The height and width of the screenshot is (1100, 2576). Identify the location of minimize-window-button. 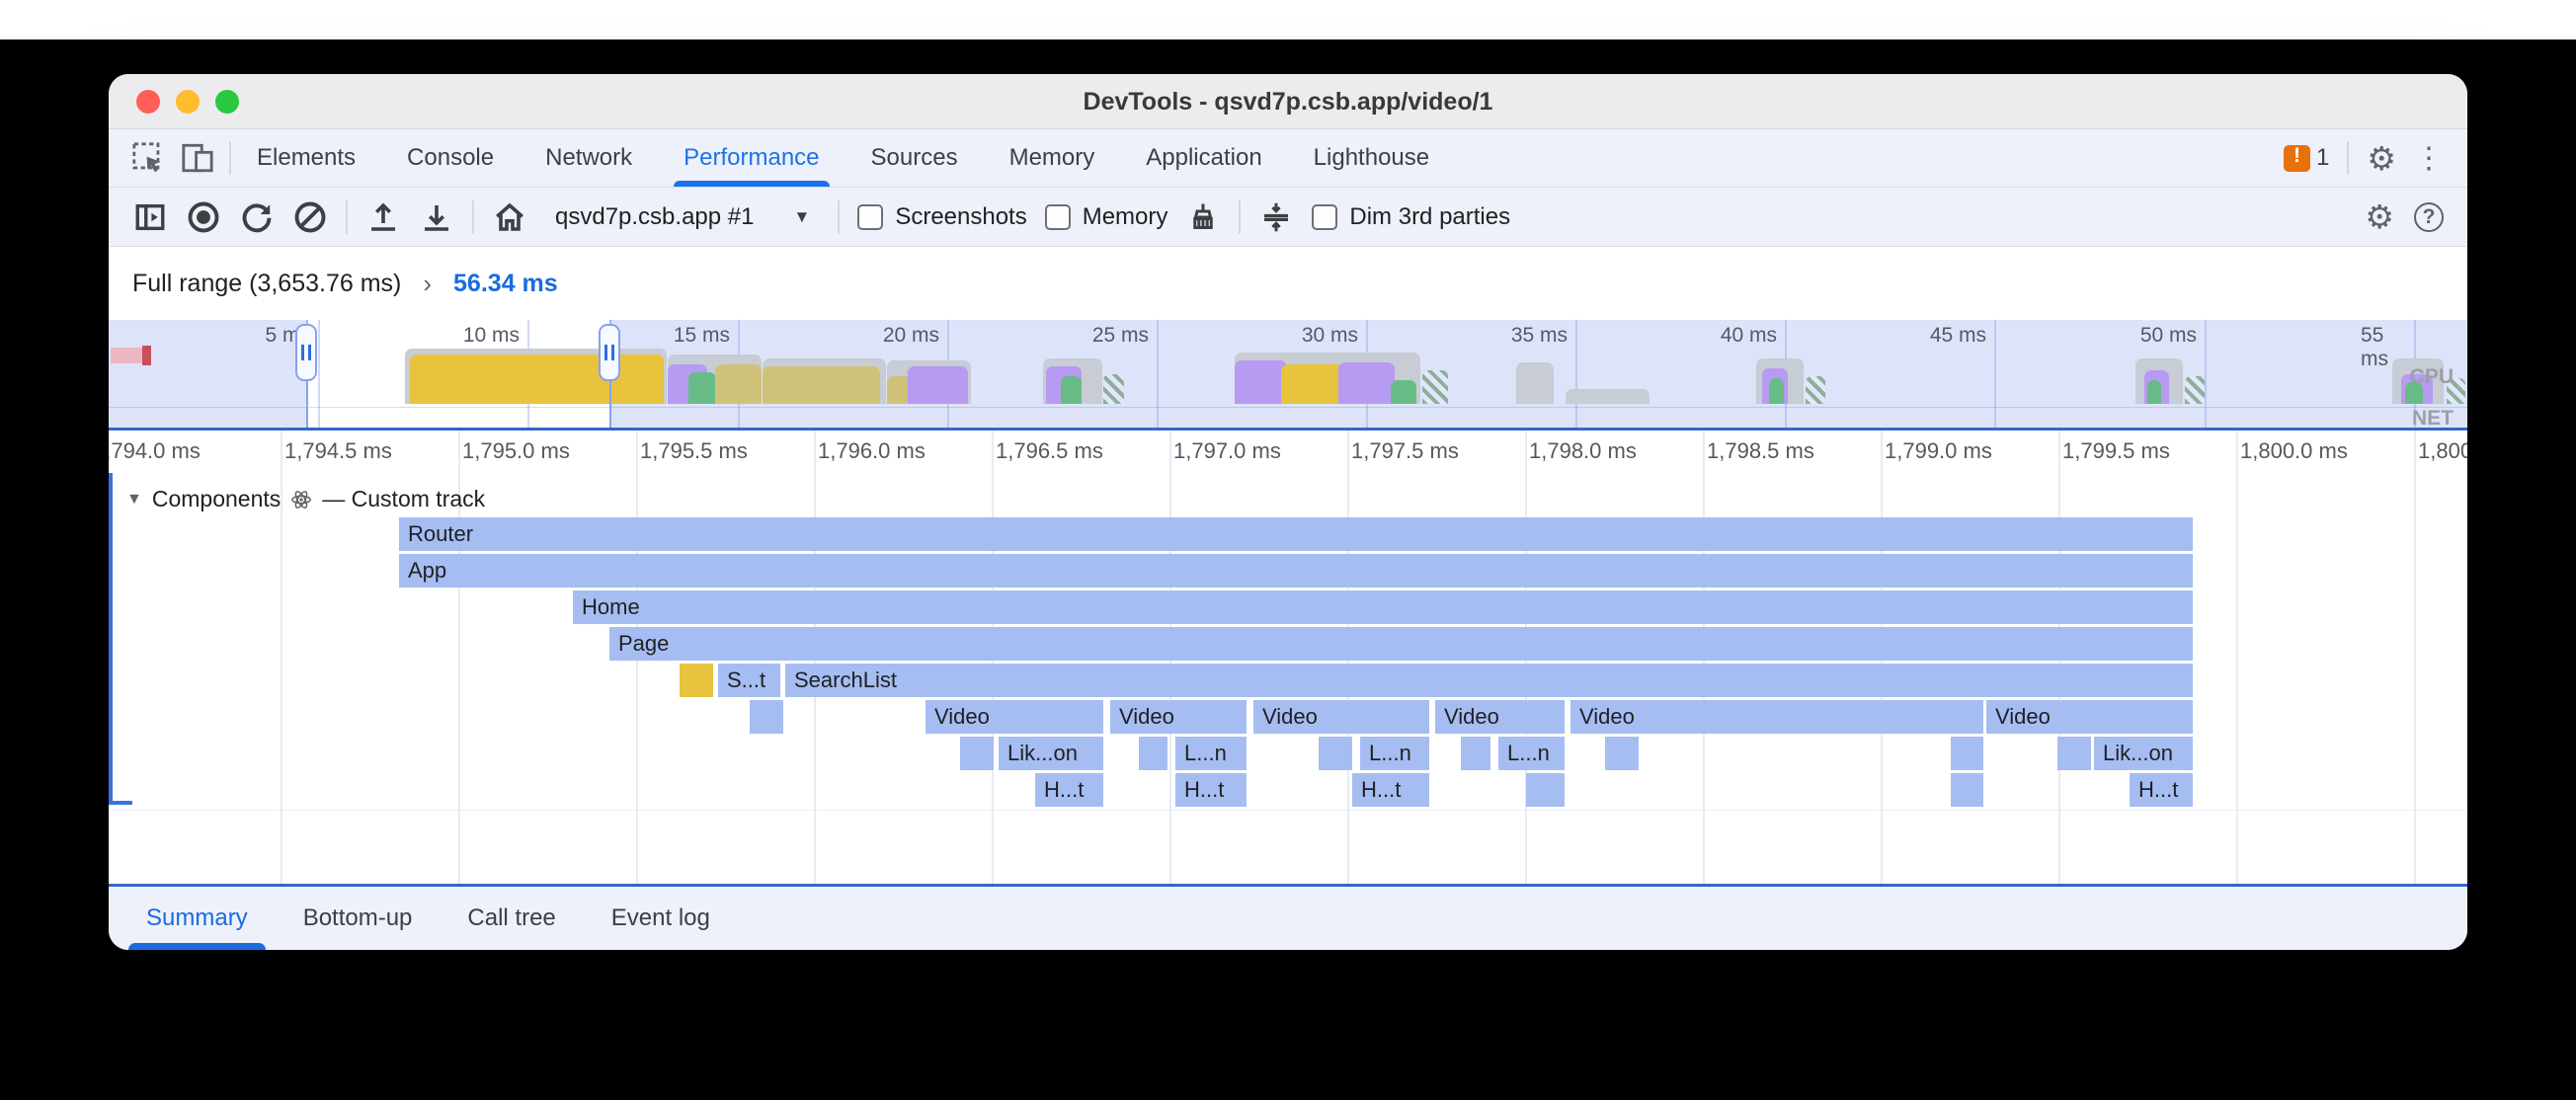
(188, 102).